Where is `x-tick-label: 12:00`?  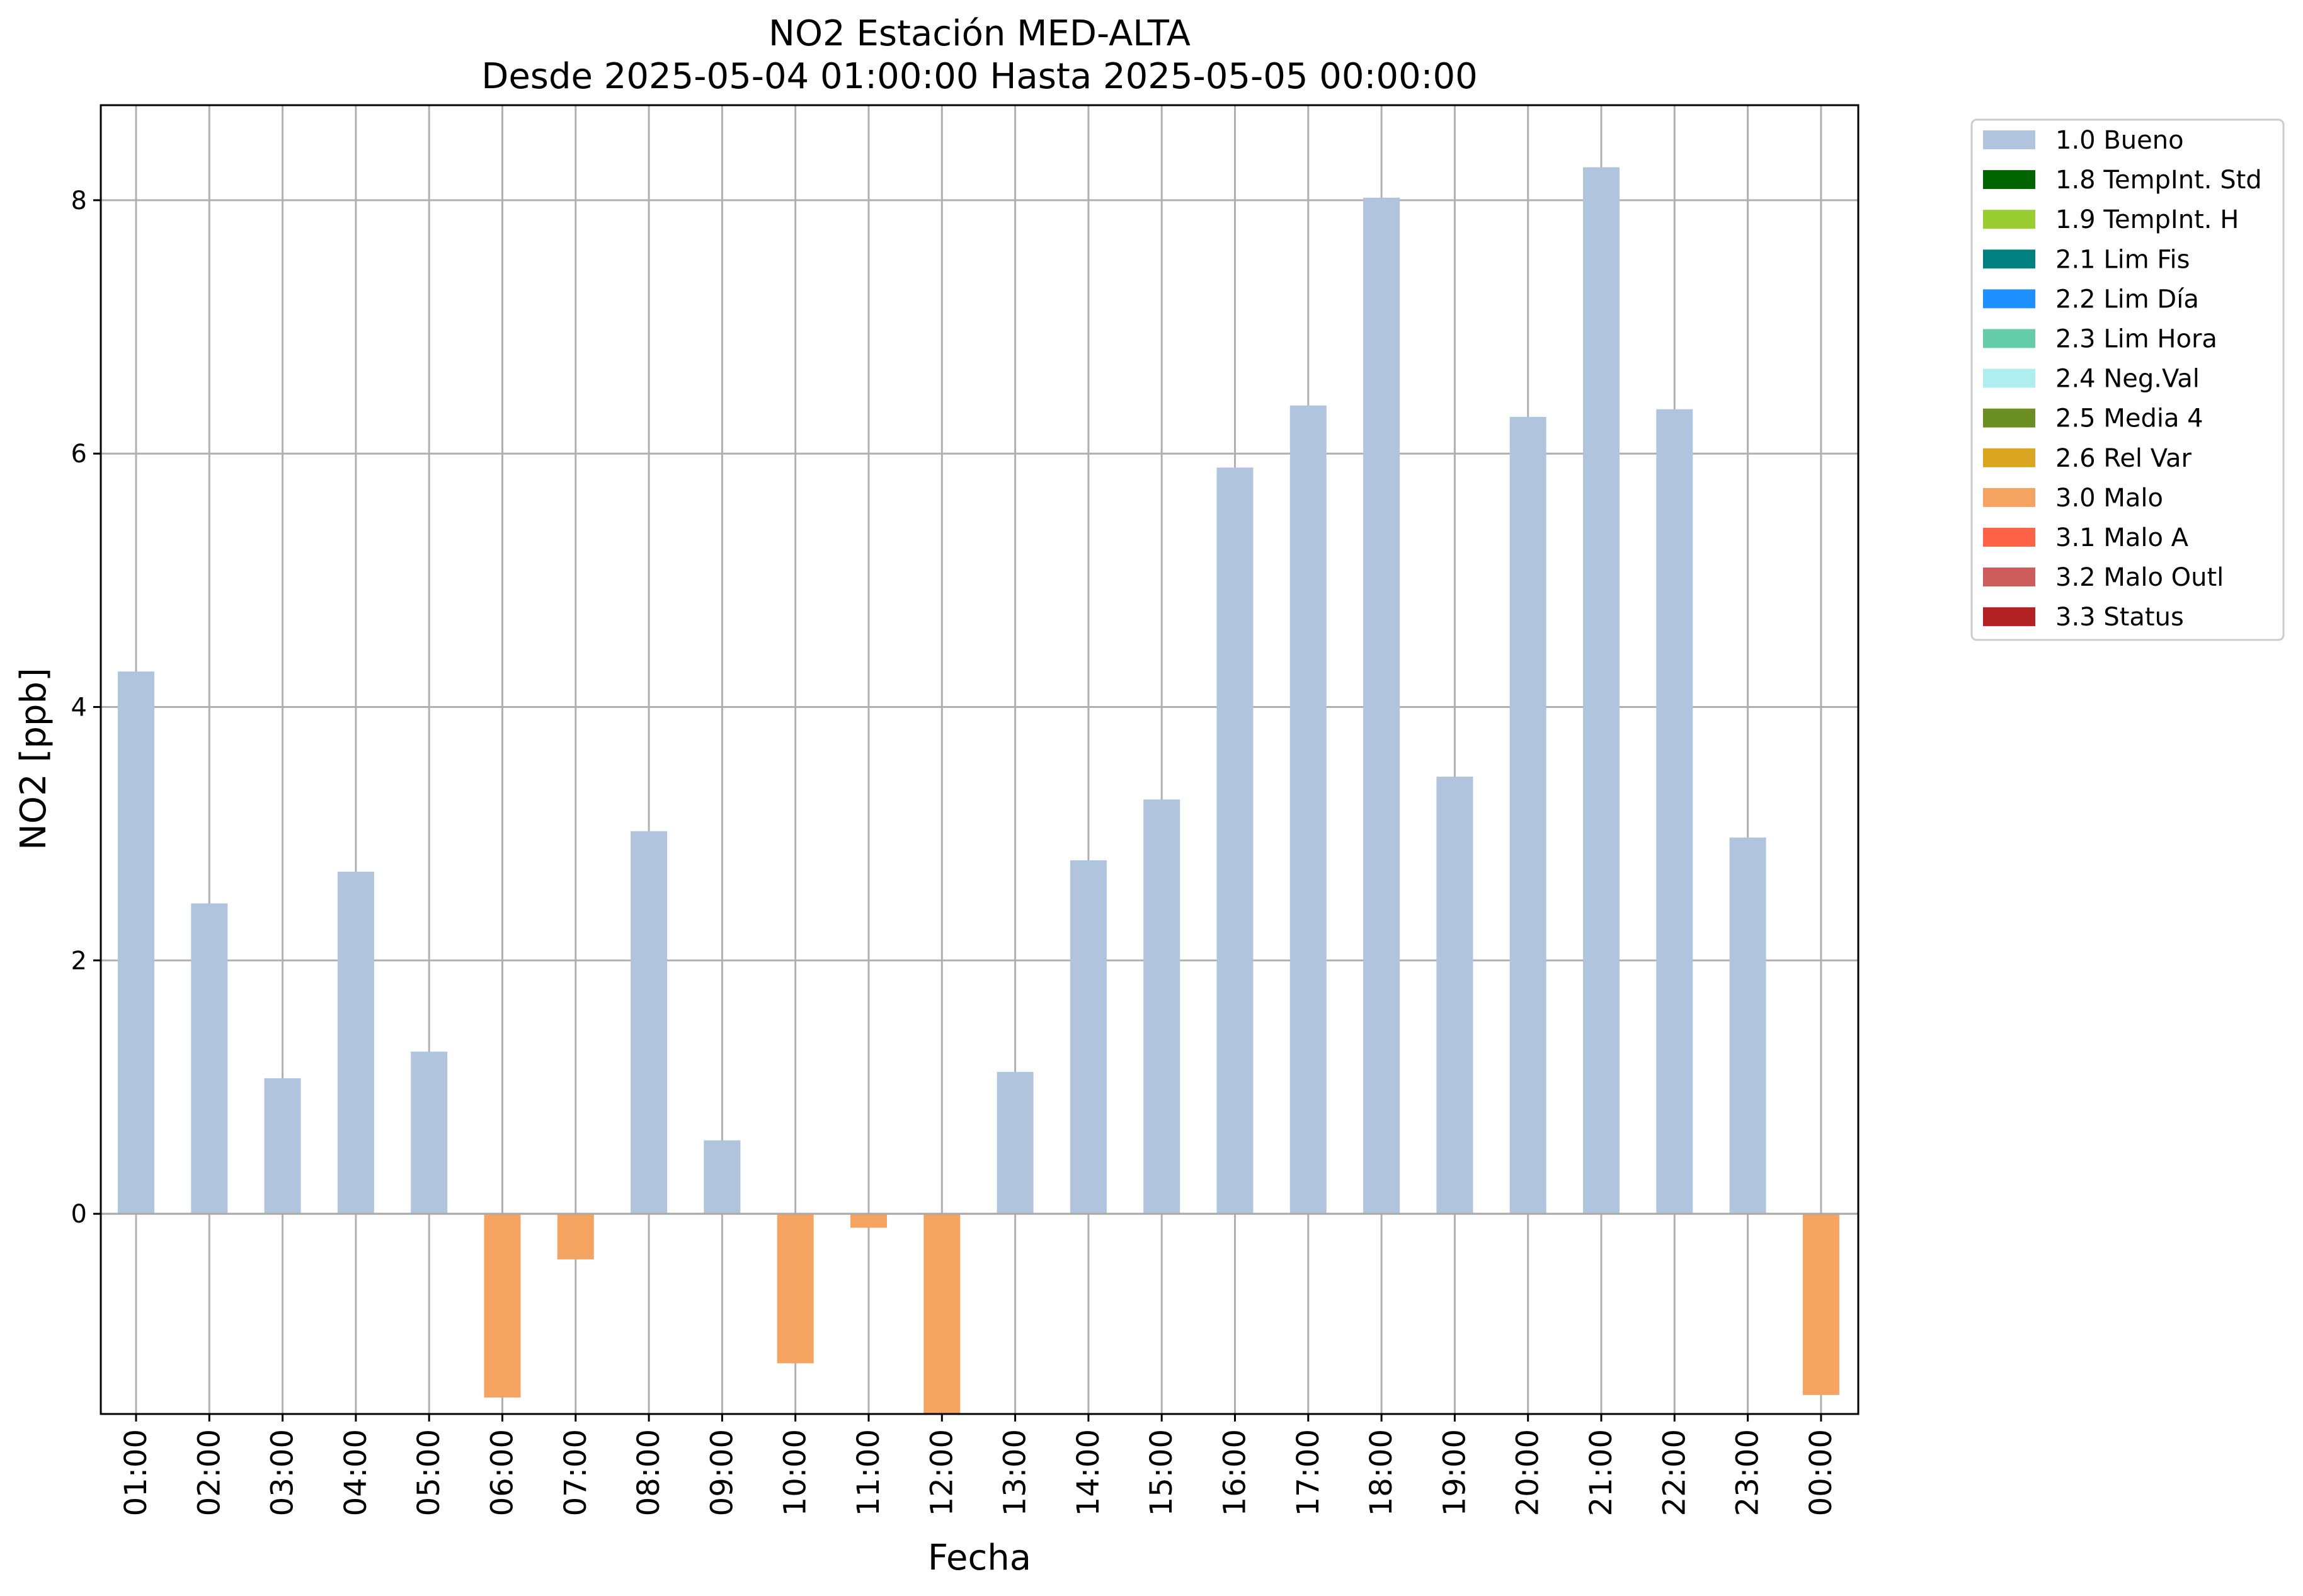
x-tick-label: 12:00 is located at coordinates (942, 1472).